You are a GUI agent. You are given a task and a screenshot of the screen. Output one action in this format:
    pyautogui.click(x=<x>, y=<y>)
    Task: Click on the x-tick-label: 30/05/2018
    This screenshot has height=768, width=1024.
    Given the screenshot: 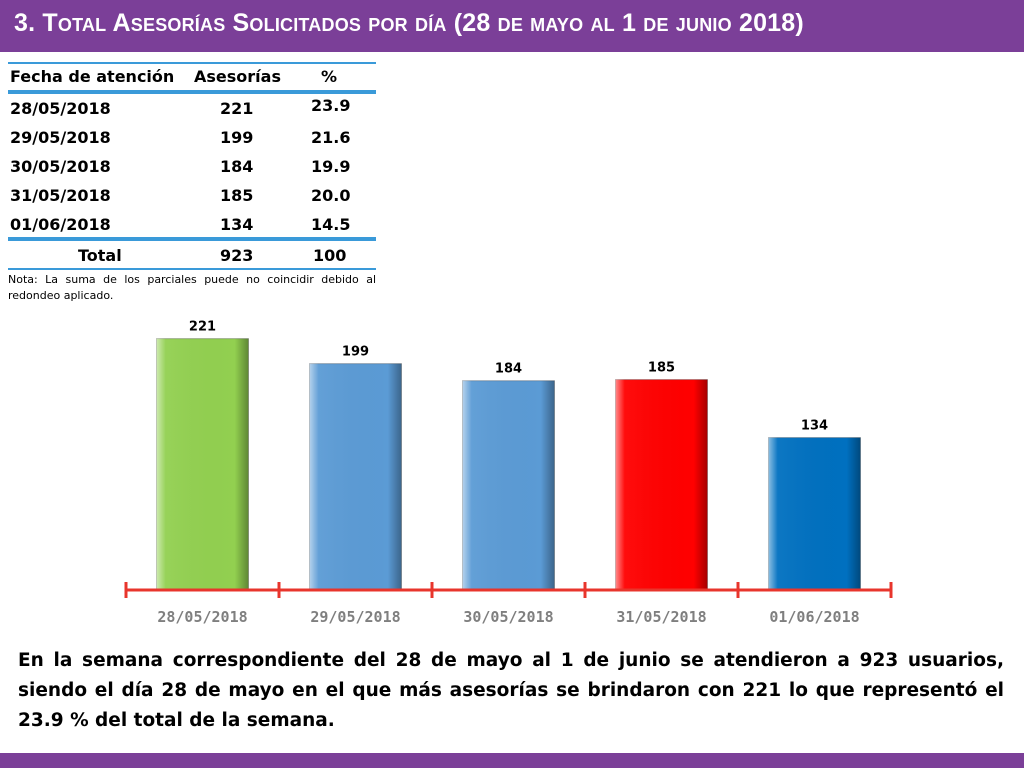 What is the action you would take?
    pyautogui.click(x=508, y=617)
    